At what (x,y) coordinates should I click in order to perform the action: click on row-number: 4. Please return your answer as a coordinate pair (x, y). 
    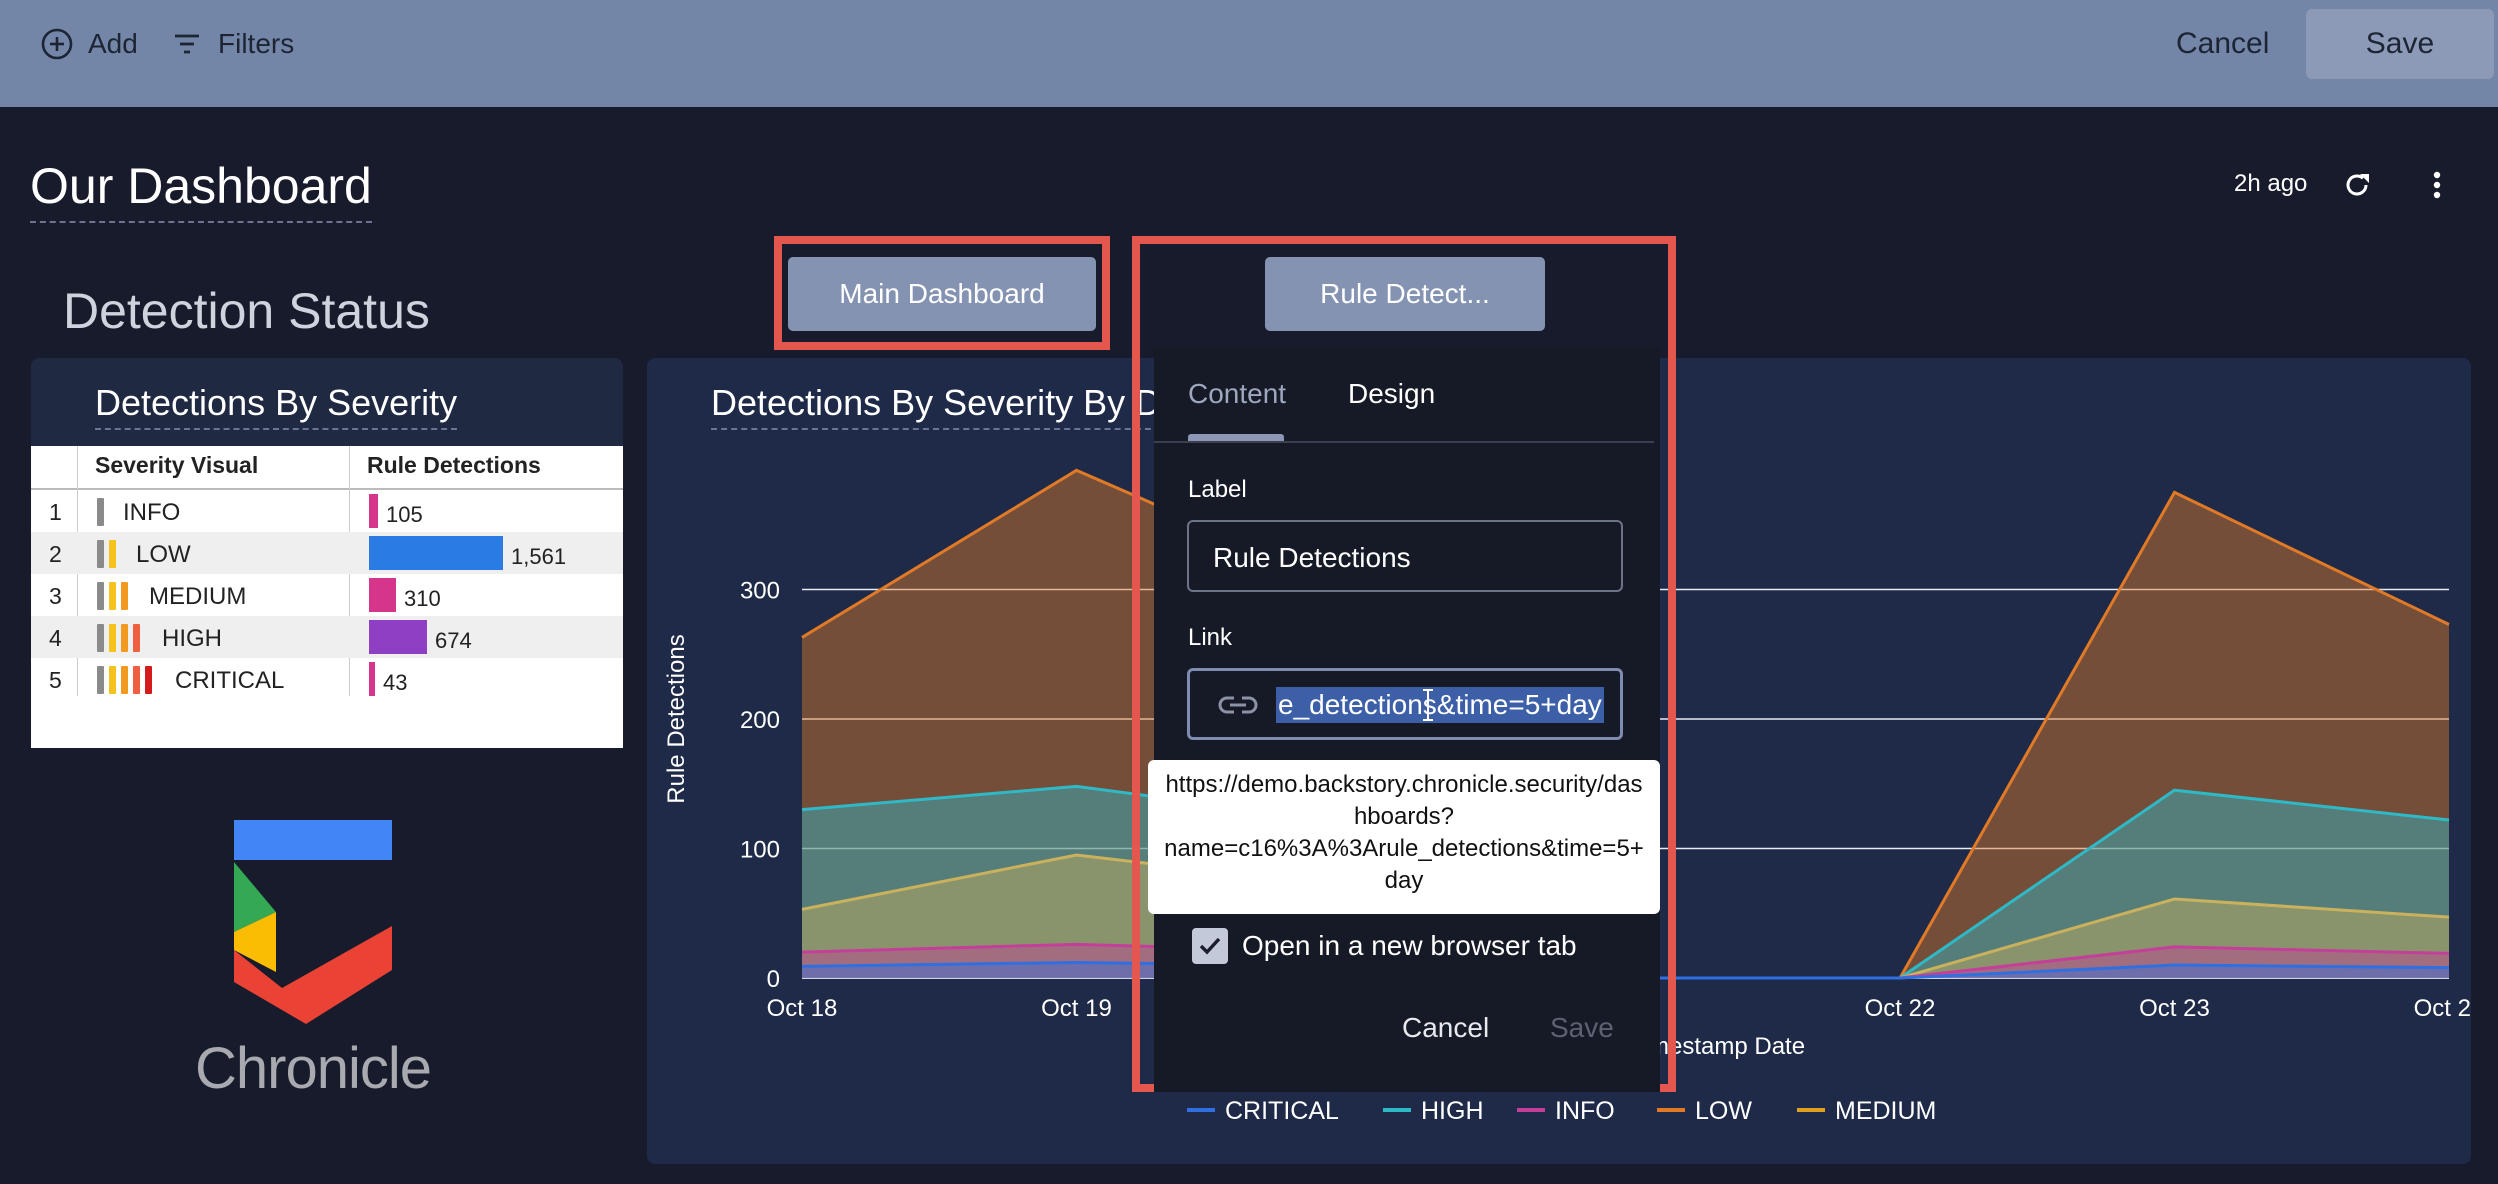
    Looking at the image, I should click on (55, 638).